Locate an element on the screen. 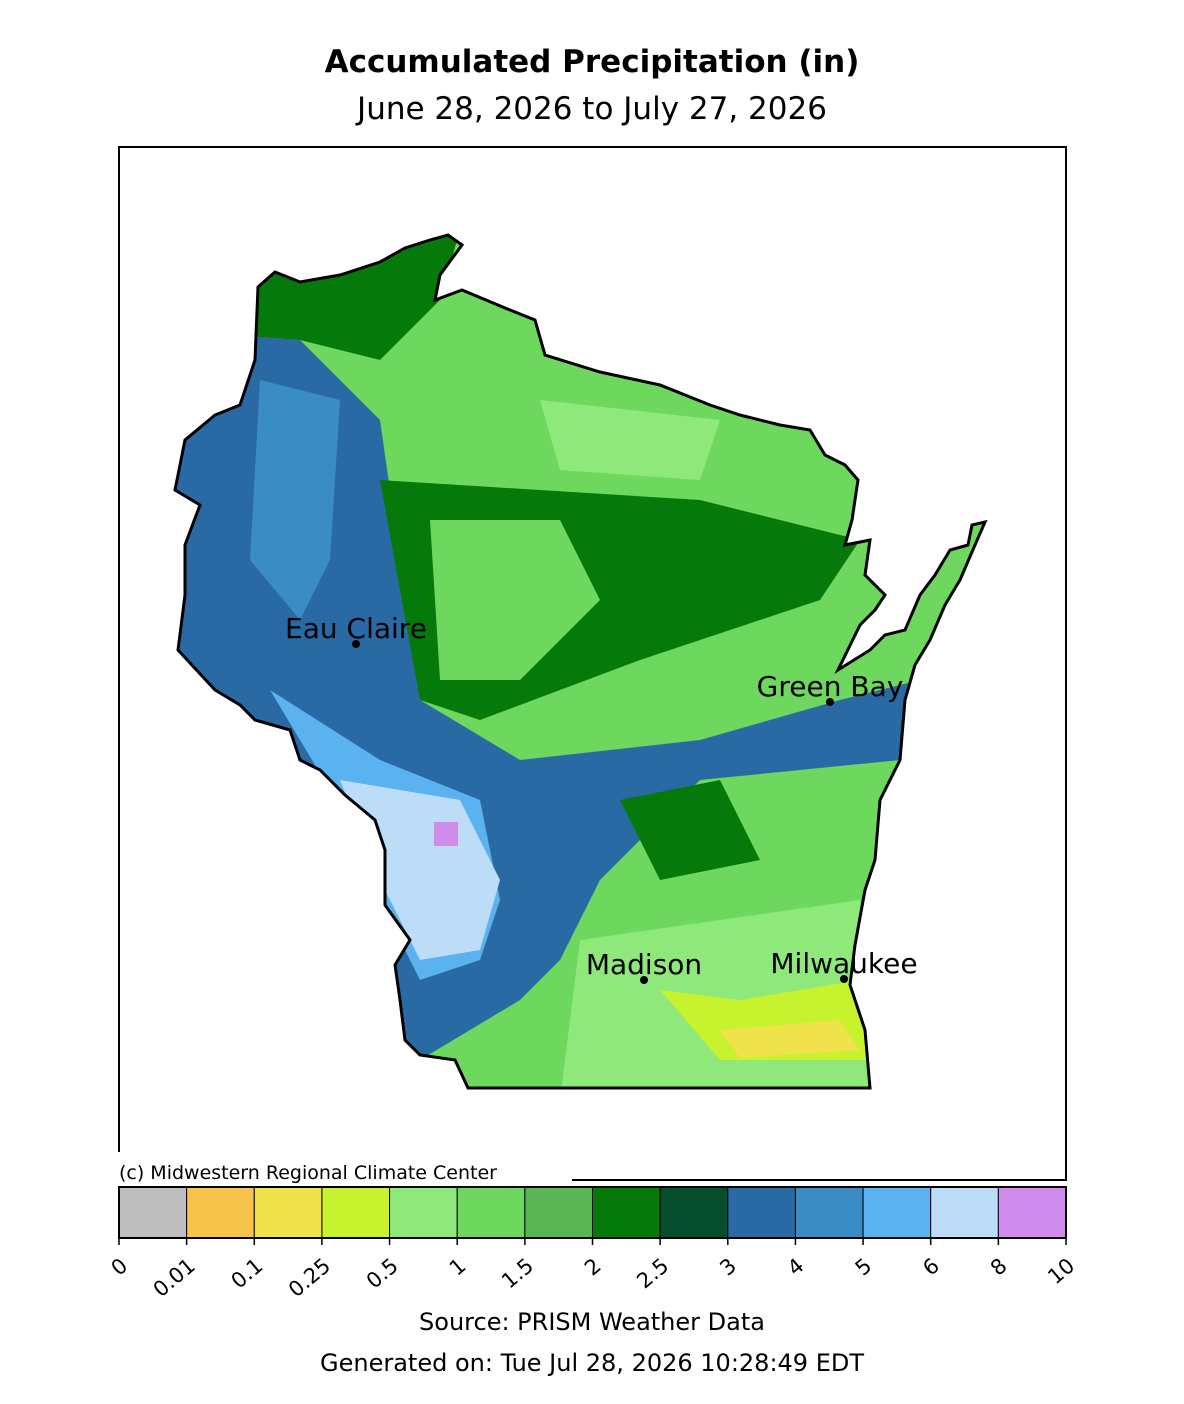 Image resolution: width=1184 pixels, height=1404 pixels. colorbar-tick-label: 0.01 is located at coordinates (174, 1277).